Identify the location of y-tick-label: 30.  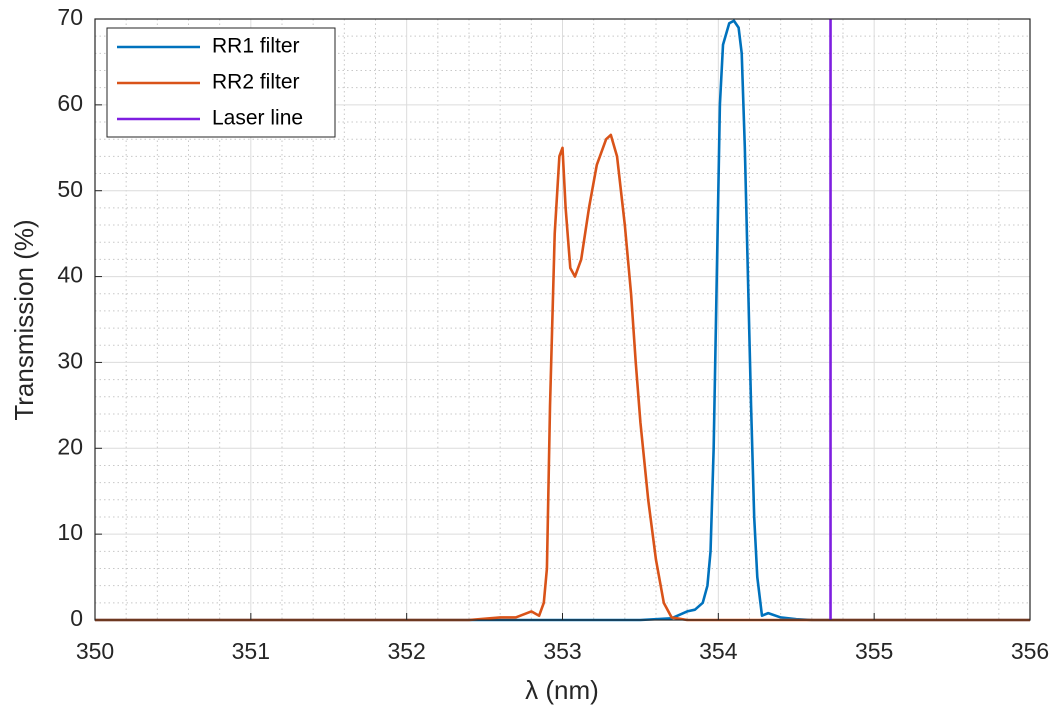
(70, 361).